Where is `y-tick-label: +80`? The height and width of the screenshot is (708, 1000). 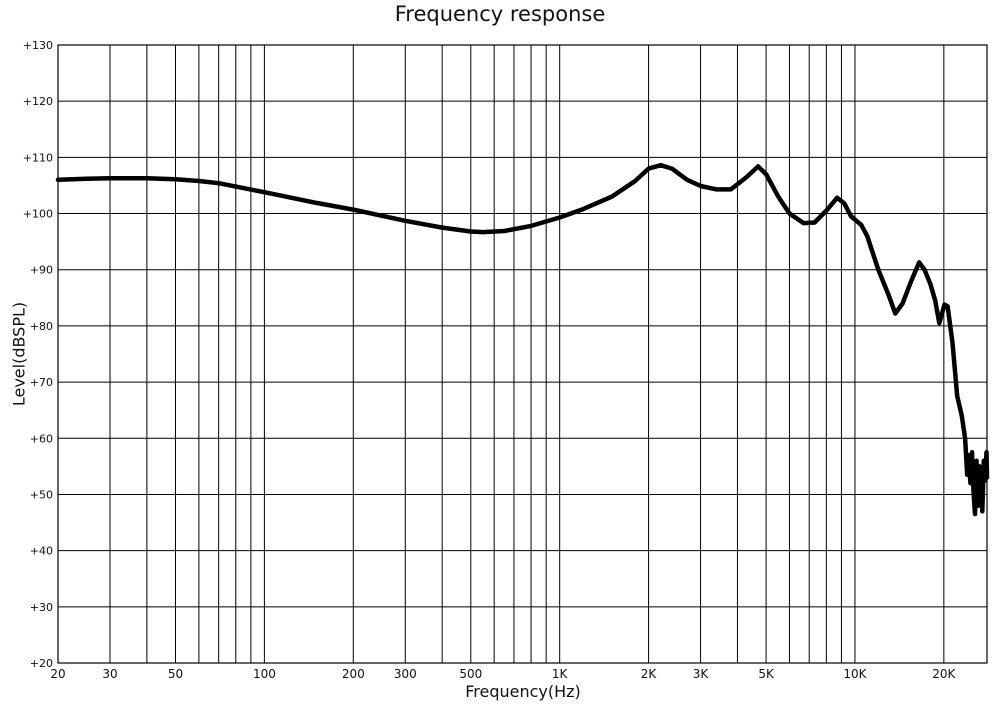 y-tick-label: +80 is located at coordinates (41, 326).